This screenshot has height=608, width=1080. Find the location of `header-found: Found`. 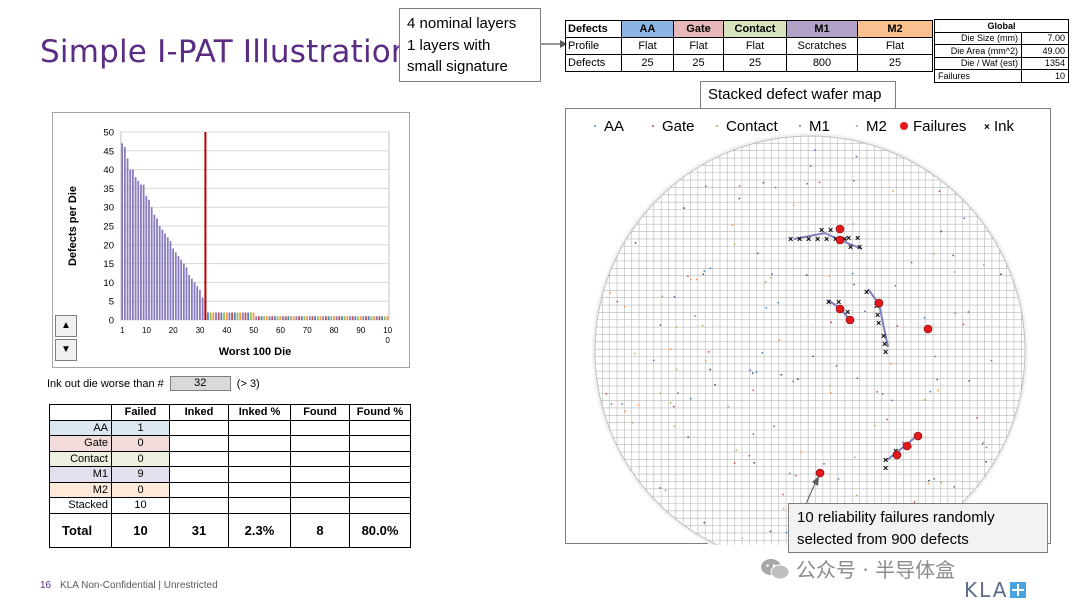

header-found: Found is located at coordinates (320, 412).